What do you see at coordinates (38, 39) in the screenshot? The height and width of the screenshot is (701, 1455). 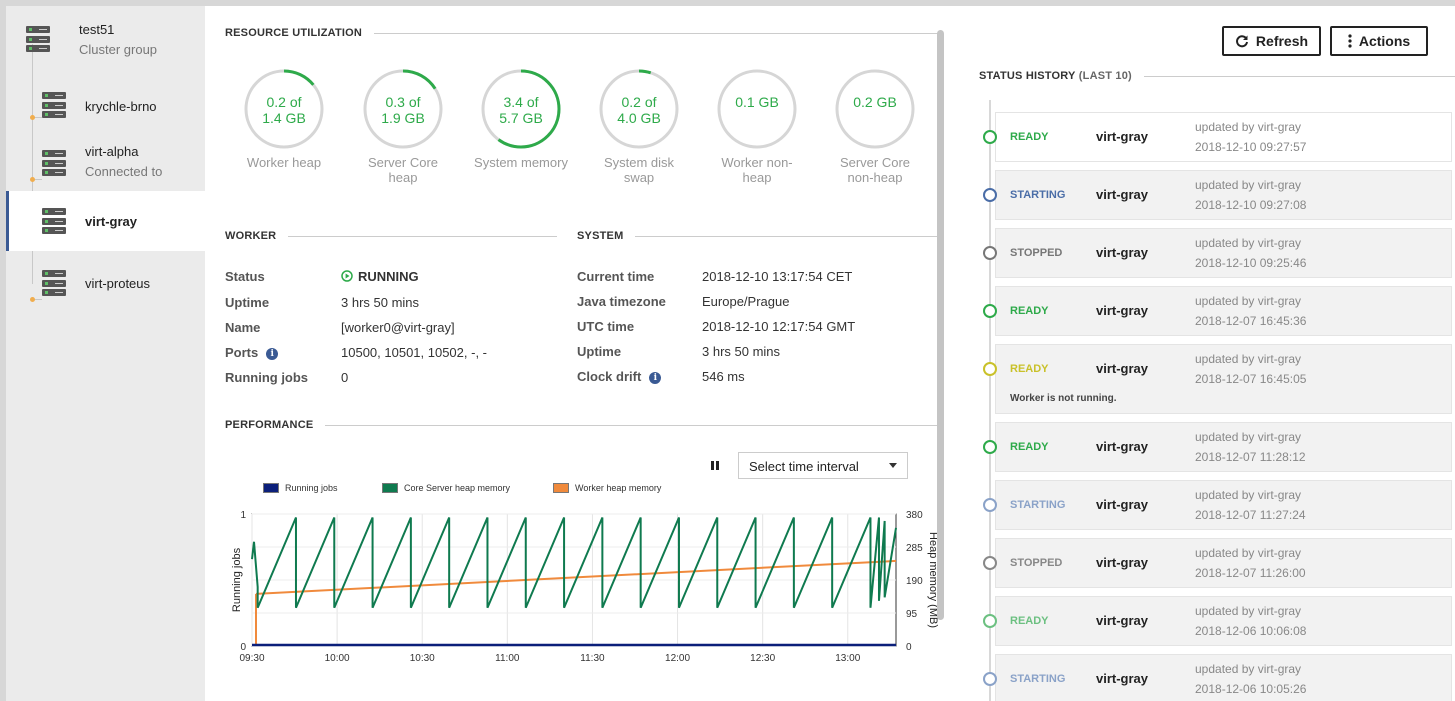 I see `server-group-icon` at bounding box center [38, 39].